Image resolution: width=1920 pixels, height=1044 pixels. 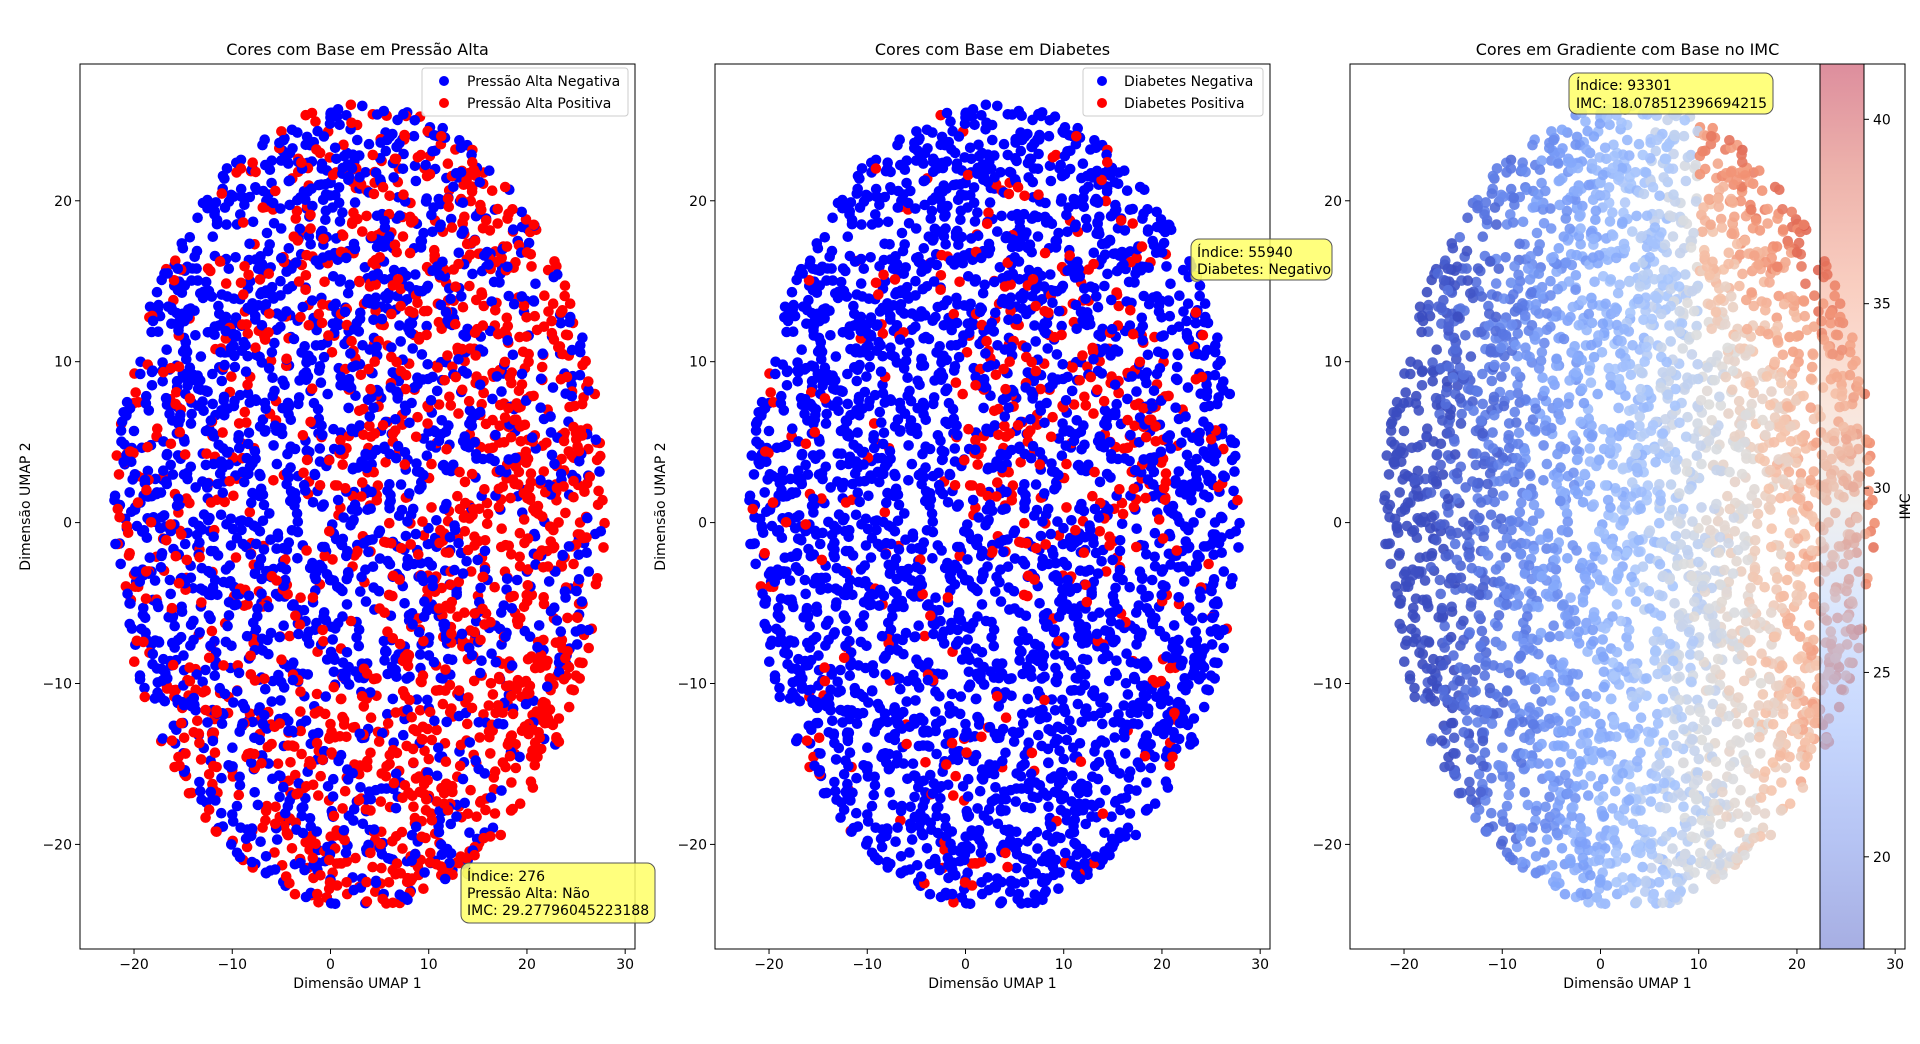 I want to click on legend-marker-positiva, so click(x=444, y=103).